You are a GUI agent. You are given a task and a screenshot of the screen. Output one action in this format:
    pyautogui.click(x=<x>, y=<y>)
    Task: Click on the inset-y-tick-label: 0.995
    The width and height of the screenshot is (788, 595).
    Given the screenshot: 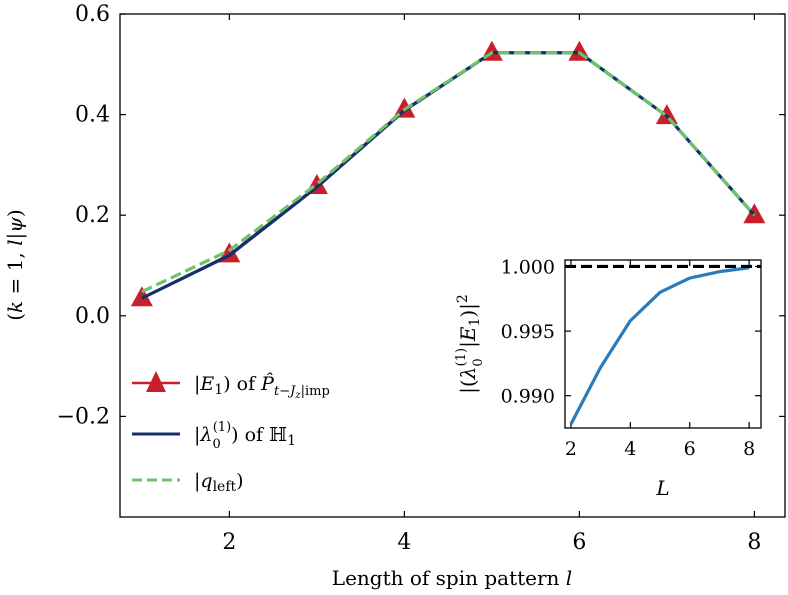 What is the action you would take?
    pyautogui.click(x=528, y=332)
    